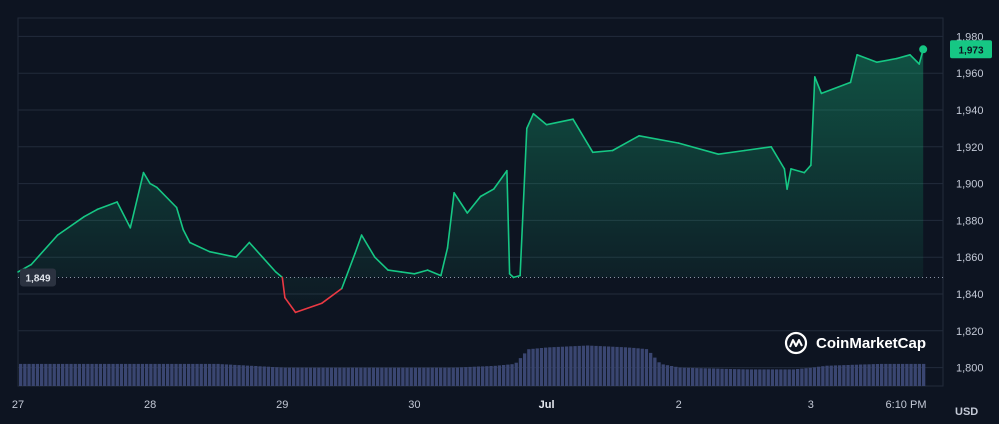 The height and width of the screenshot is (424, 999). I want to click on y-tick-label: 1,940, so click(970, 111).